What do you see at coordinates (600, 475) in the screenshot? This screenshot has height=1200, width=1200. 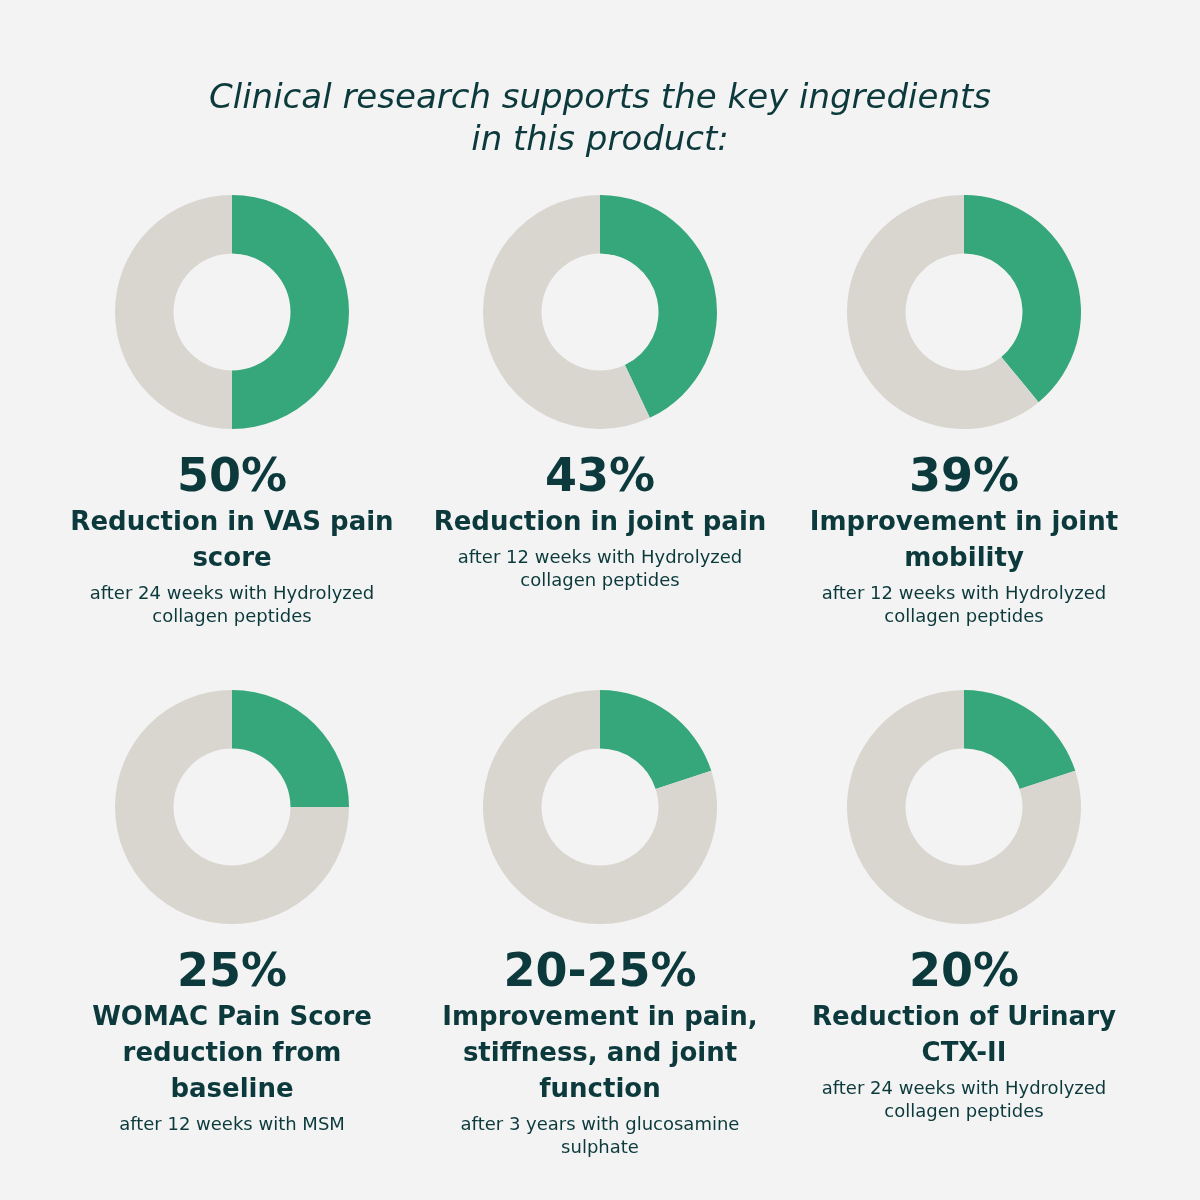 I see `text: 43%` at bounding box center [600, 475].